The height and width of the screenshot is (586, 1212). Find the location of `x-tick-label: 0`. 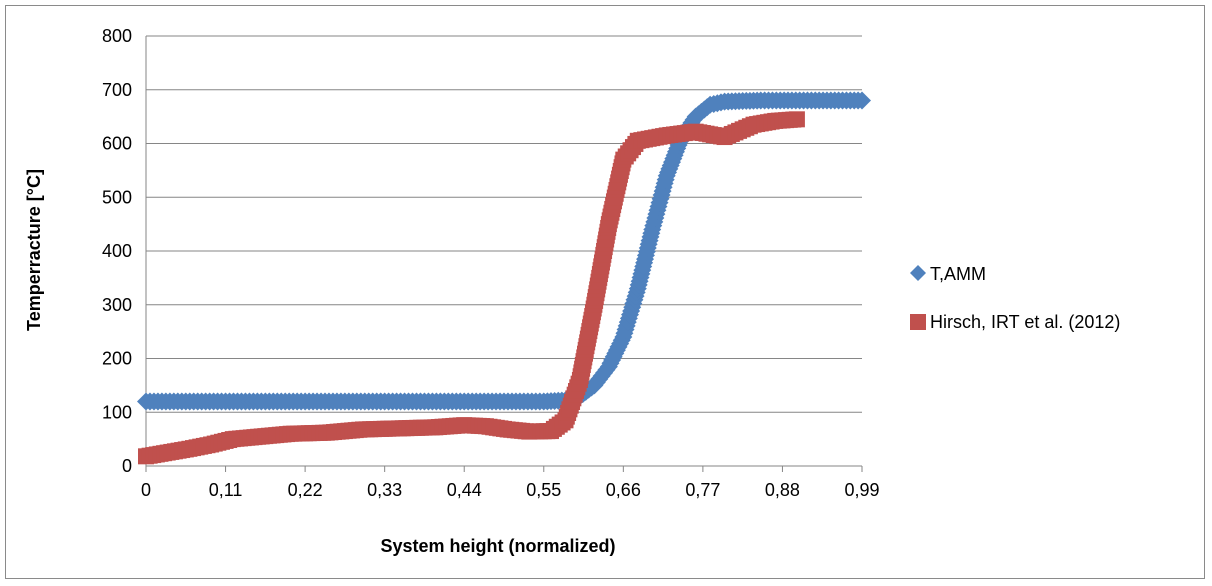

x-tick-label: 0 is located at coordinates (146, 490).